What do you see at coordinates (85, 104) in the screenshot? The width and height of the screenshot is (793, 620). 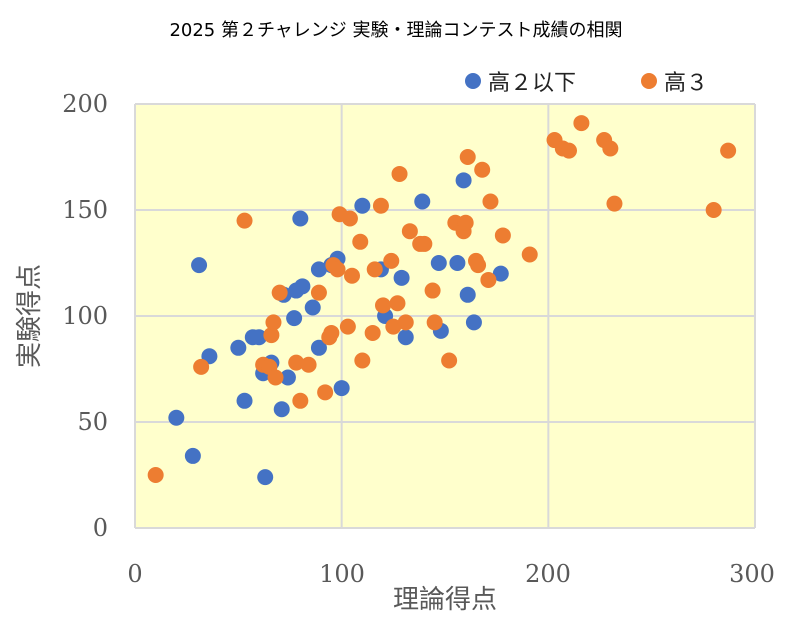 I see `y-tick-label: 200` at bounding box center [85, 104].